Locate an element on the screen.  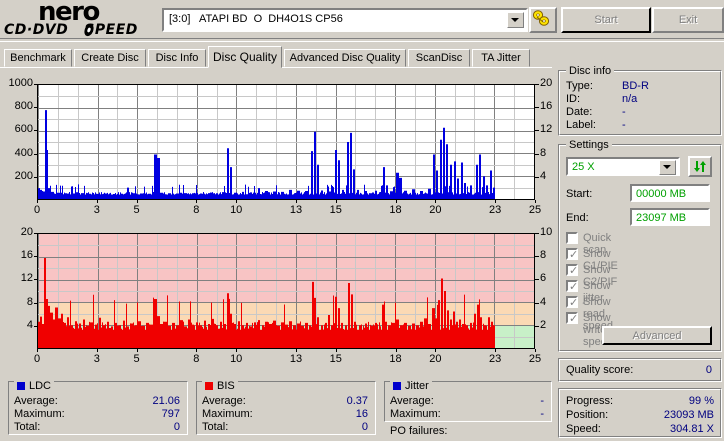
tab-disc-info: Disc Info is located at coordinates (177, 58).